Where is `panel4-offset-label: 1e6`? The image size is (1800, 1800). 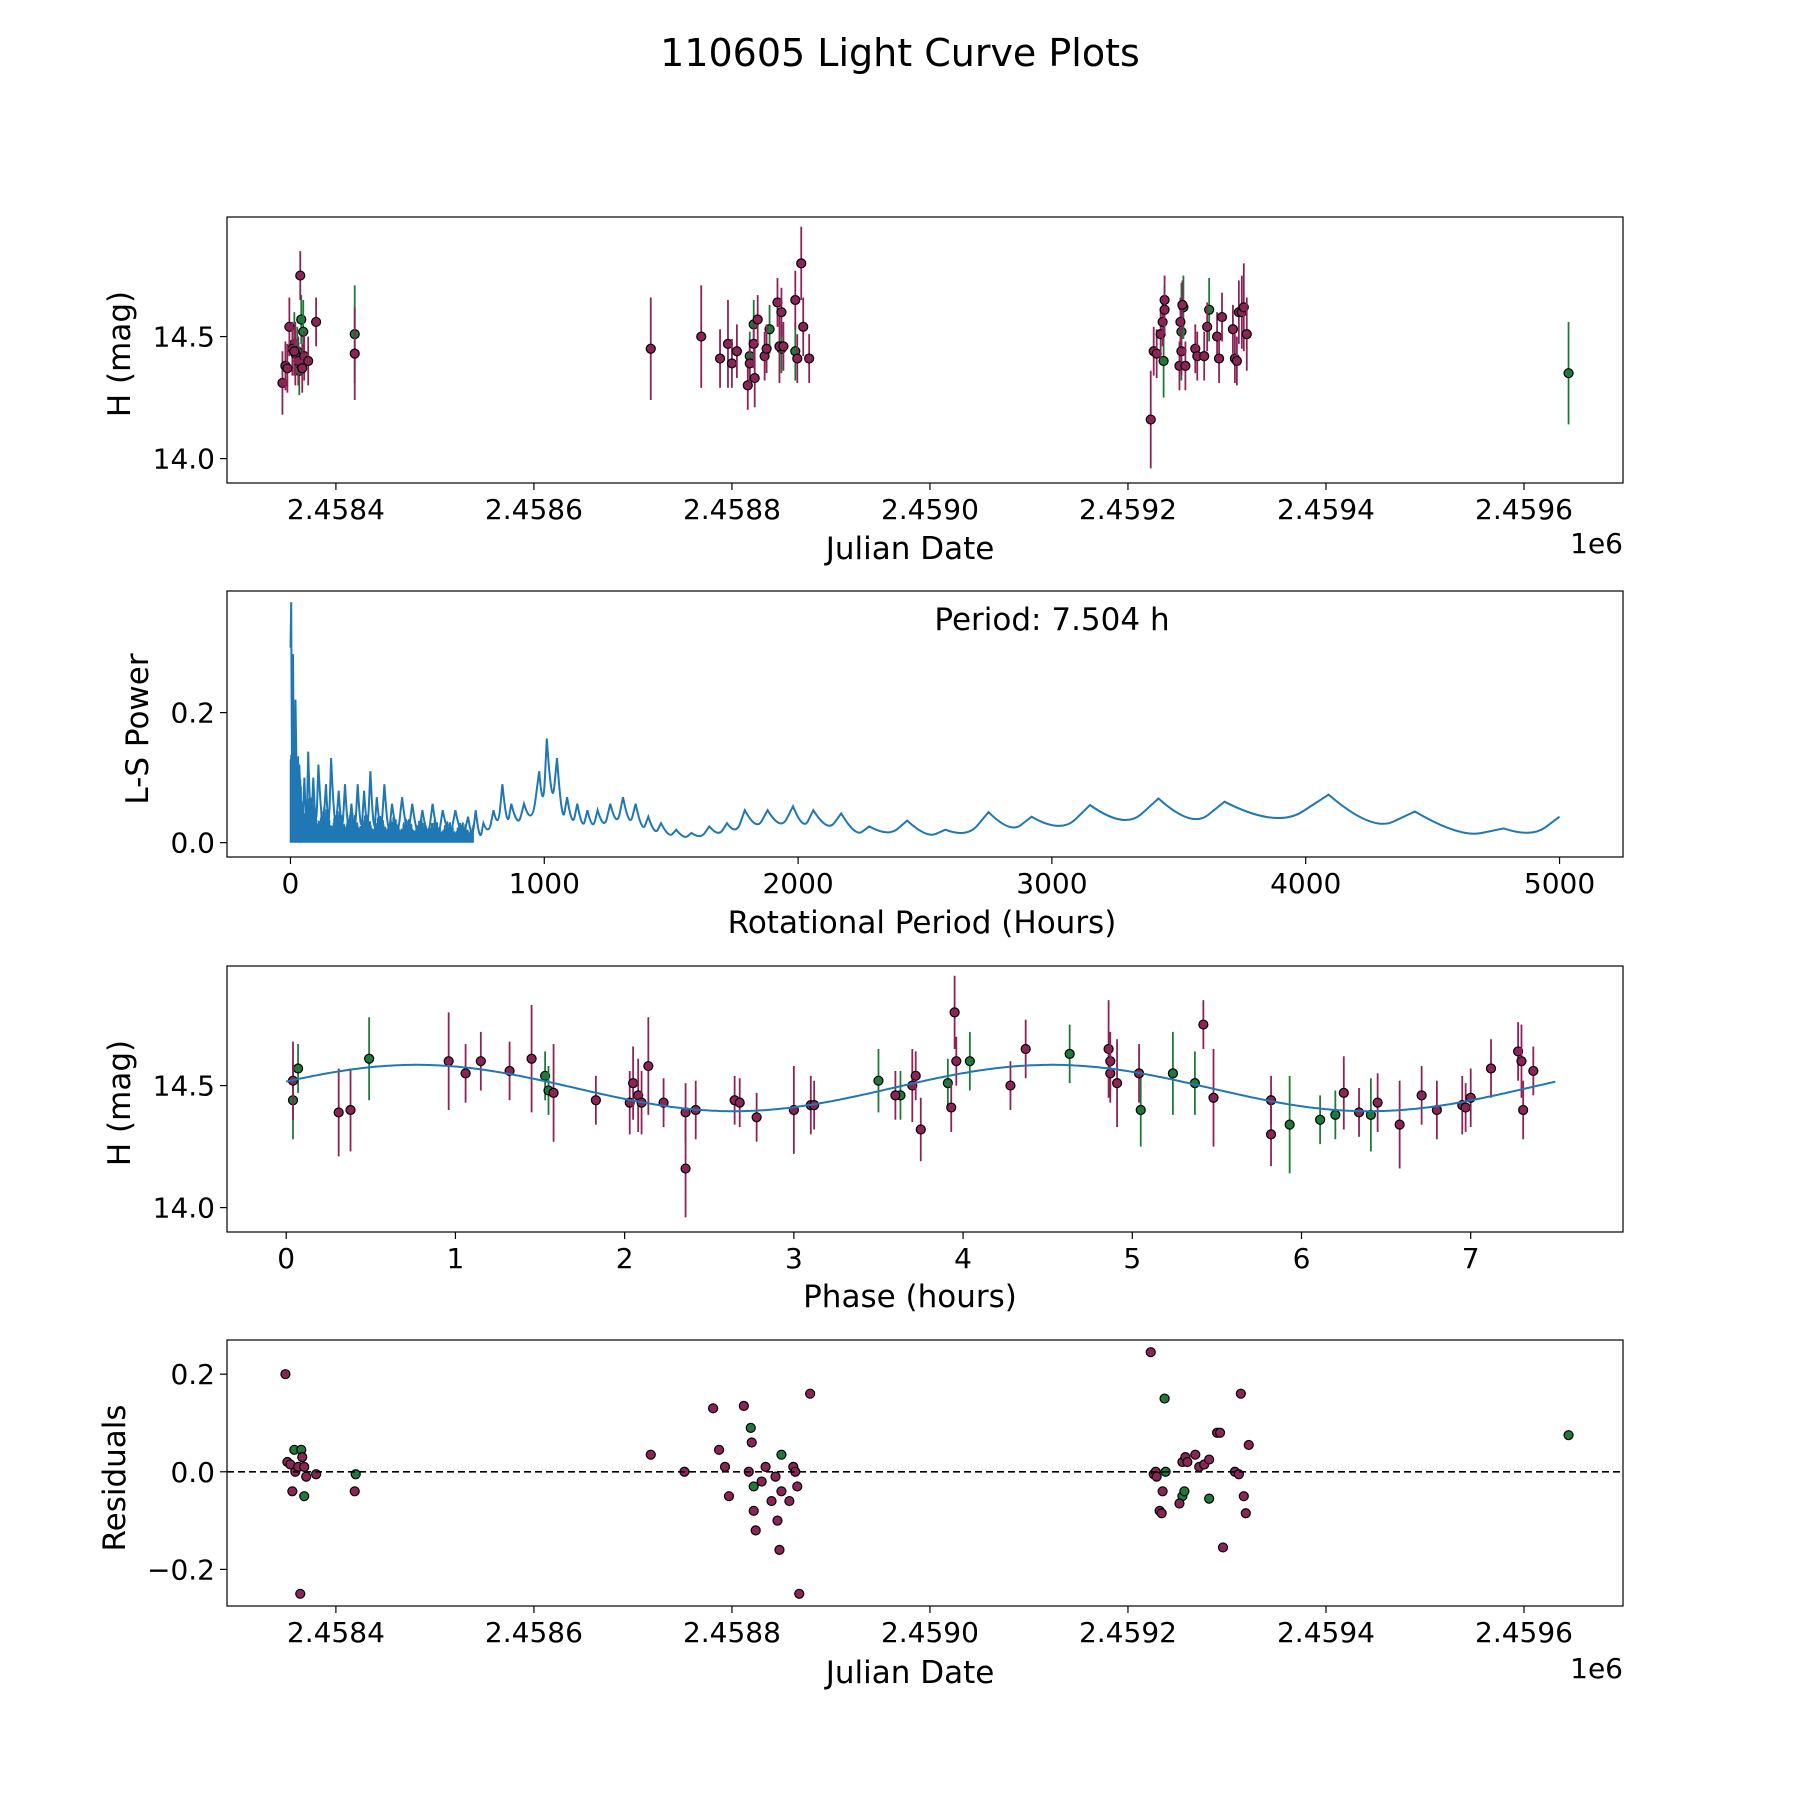 panel4-offset-label: 1e6 is located at coordinates (1596, 1668).